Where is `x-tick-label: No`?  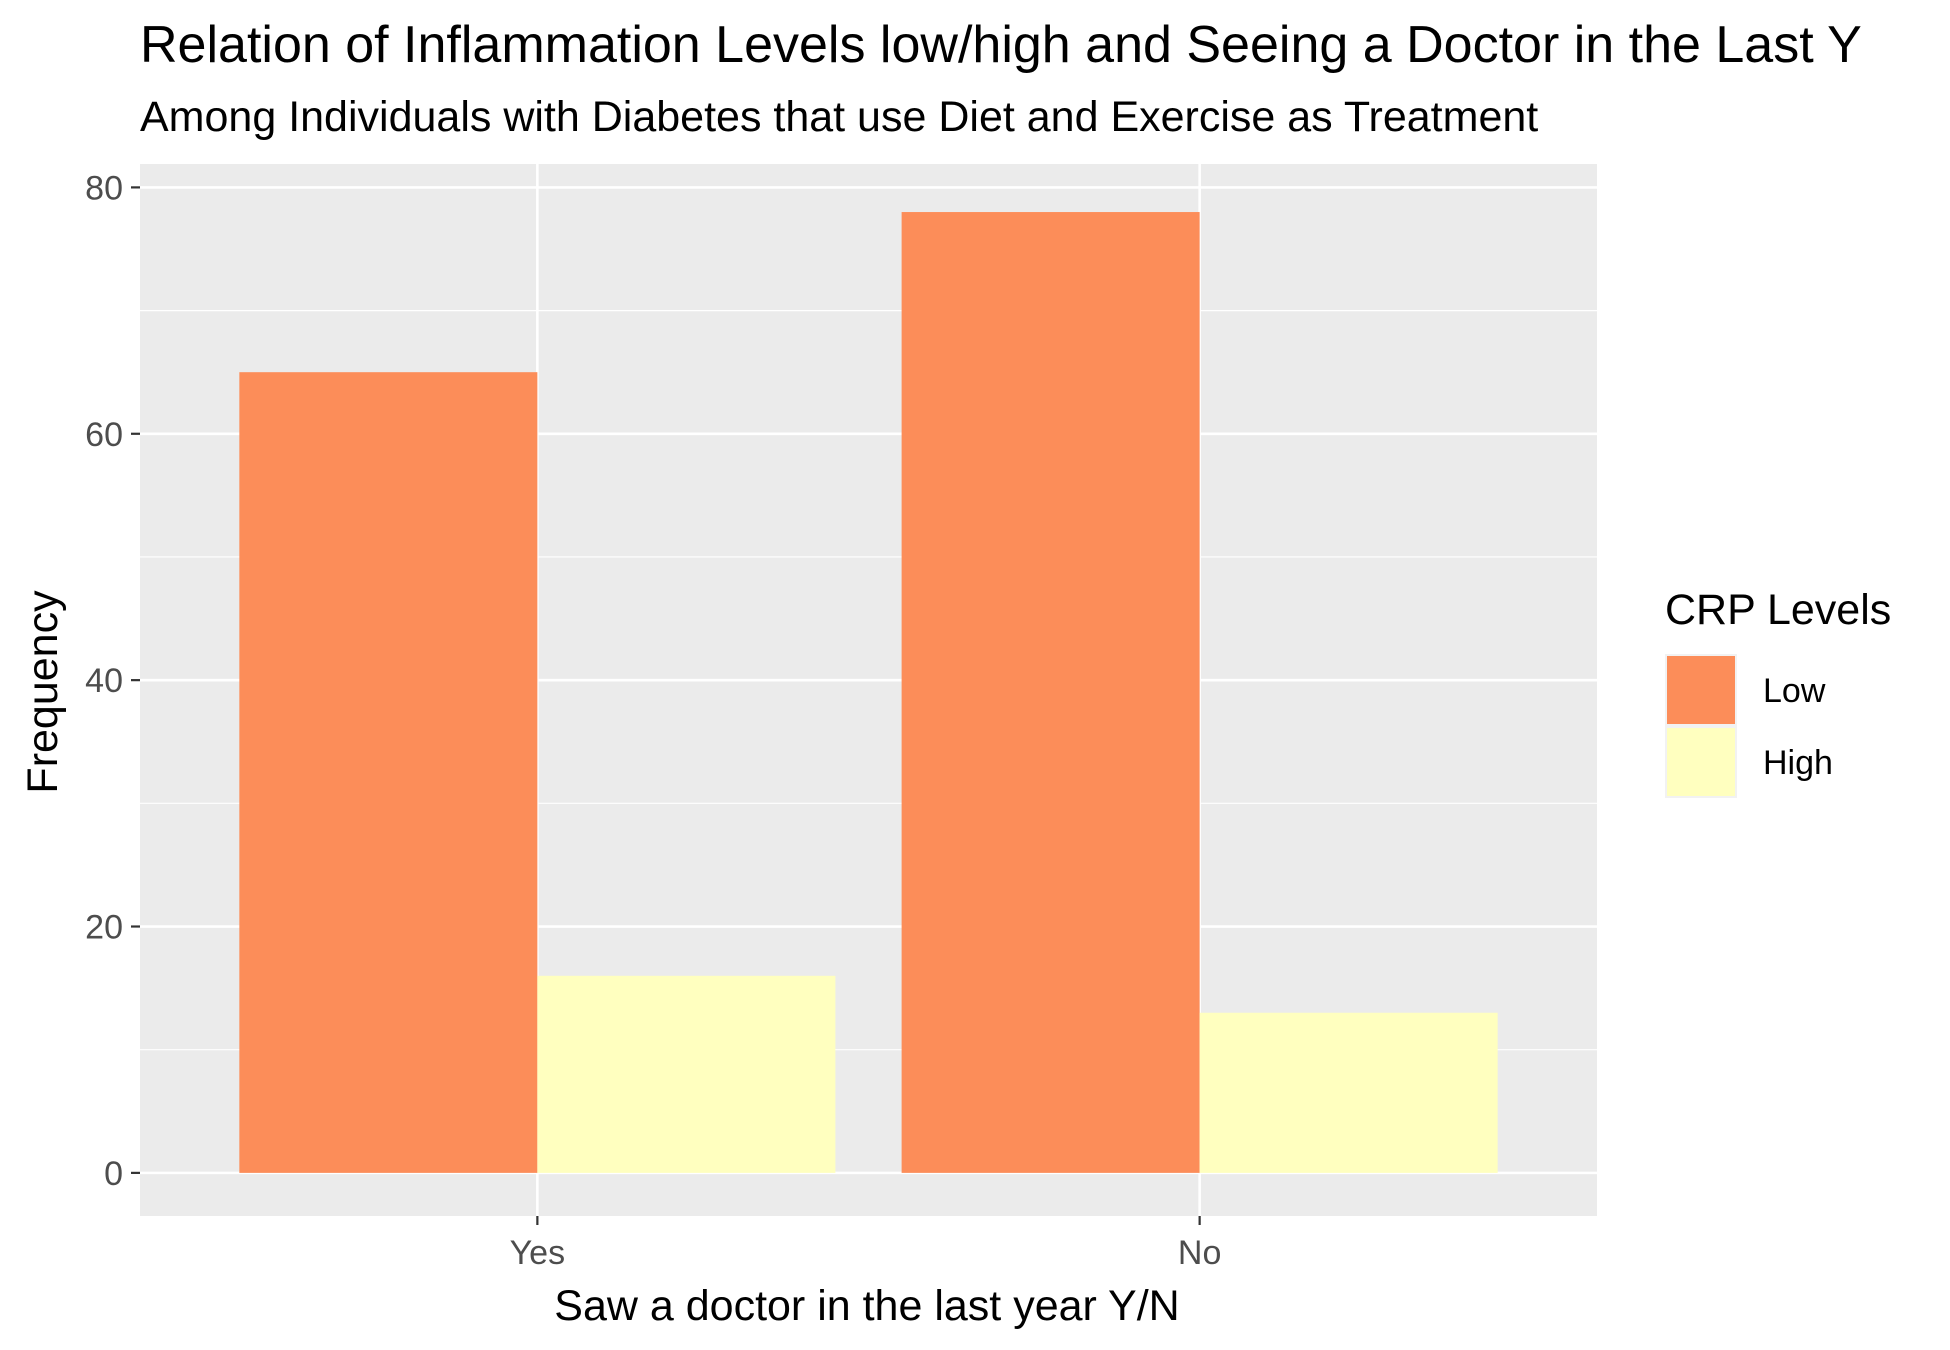
x-tick-label: No is located at coordinates (1199, 1253).